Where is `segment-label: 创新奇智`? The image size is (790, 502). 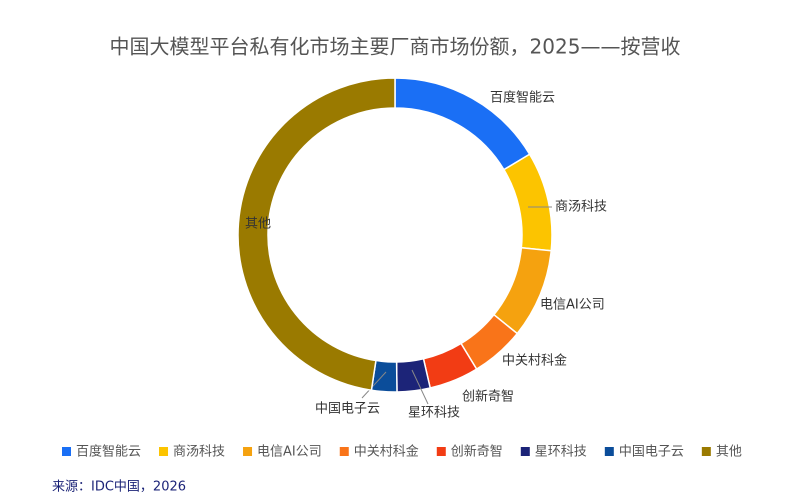 segment-label: 创新奇智 is located at coordinates (488, 397).